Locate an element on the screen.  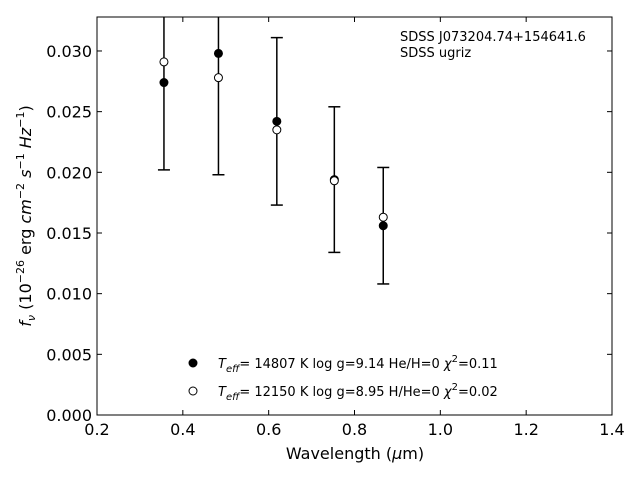
y-tick-label: 0.015 is located at coordinates (69, 233).